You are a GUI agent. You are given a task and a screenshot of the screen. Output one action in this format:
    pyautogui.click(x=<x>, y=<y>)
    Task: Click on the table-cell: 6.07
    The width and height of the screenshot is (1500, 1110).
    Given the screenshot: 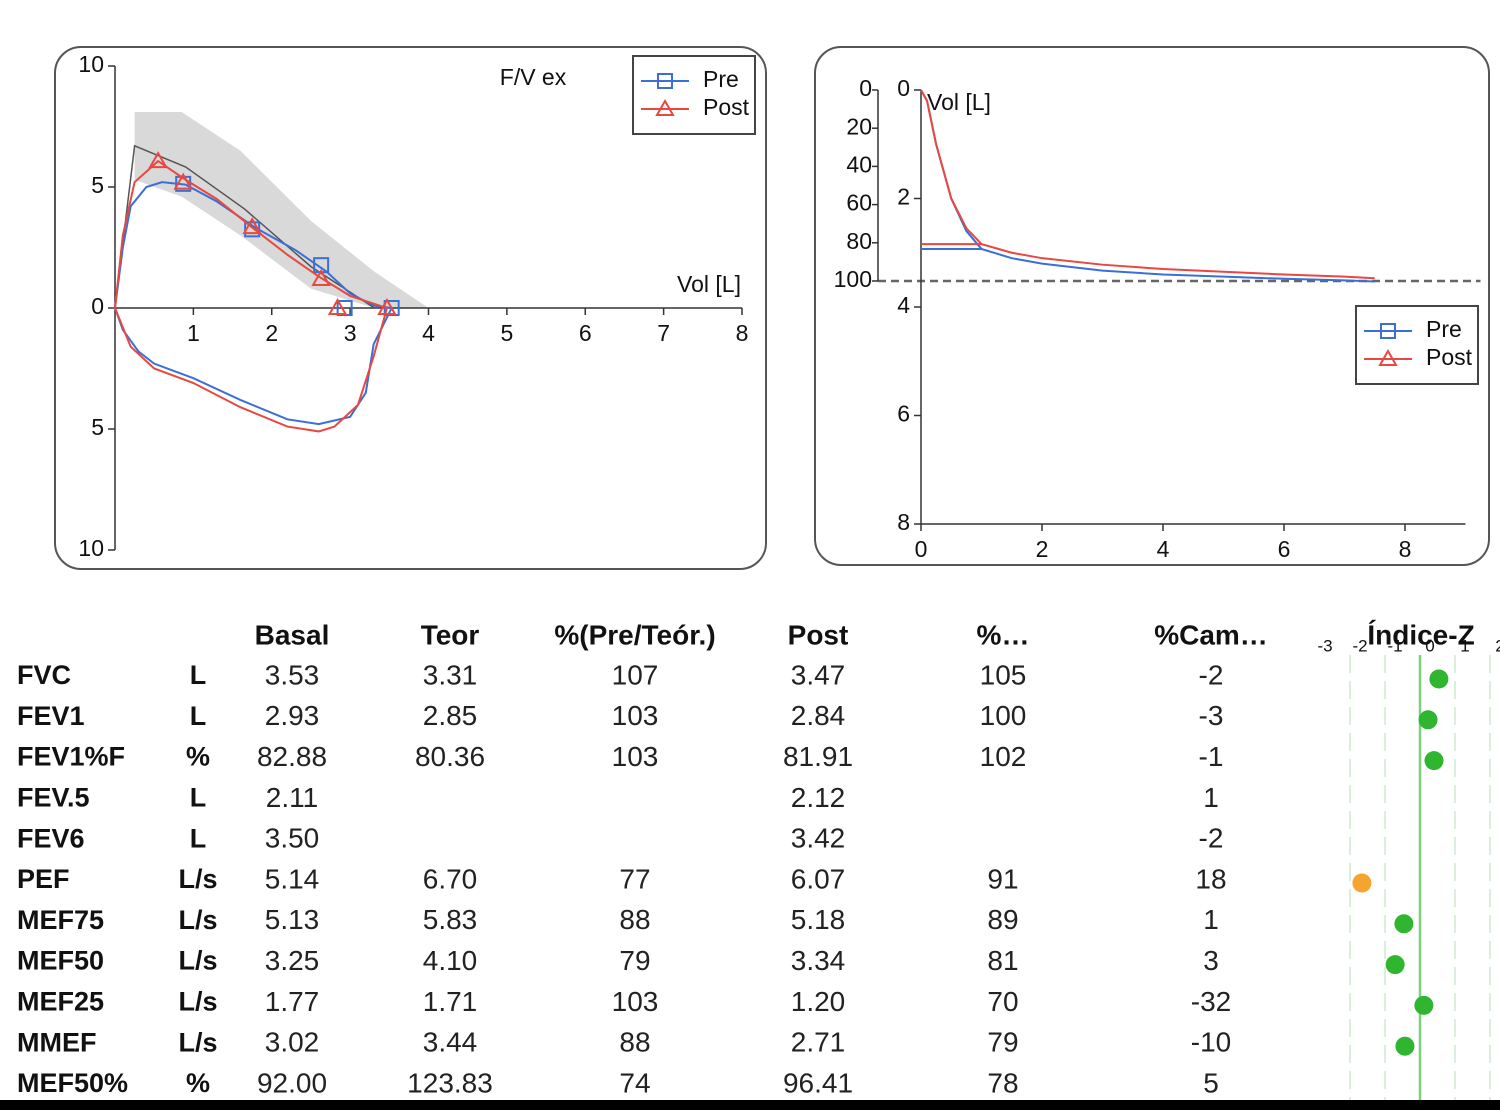 What is the action you would take?
    pyautogui.click(x=818, y=878)
    